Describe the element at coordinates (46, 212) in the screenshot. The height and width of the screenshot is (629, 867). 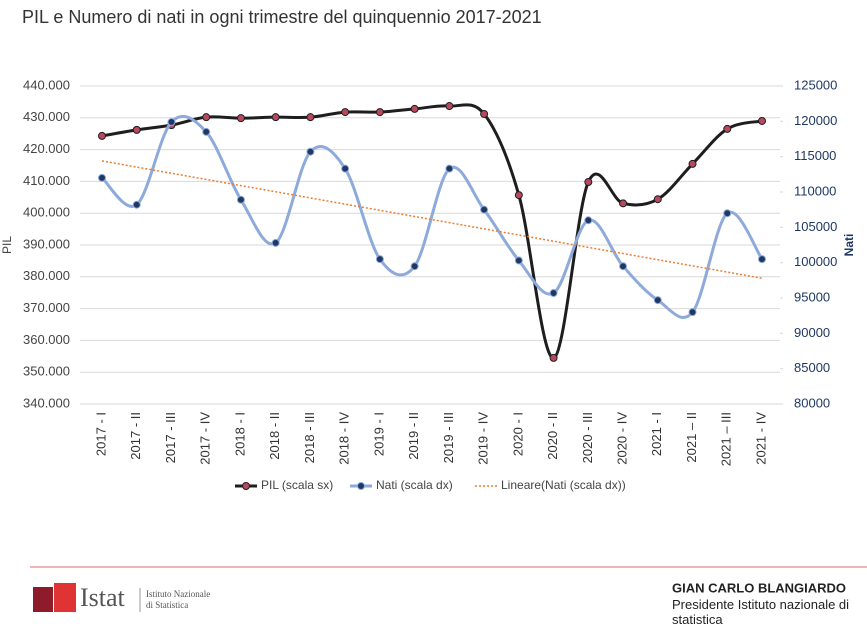
I see `y-tick-label: 400.000` at that location.